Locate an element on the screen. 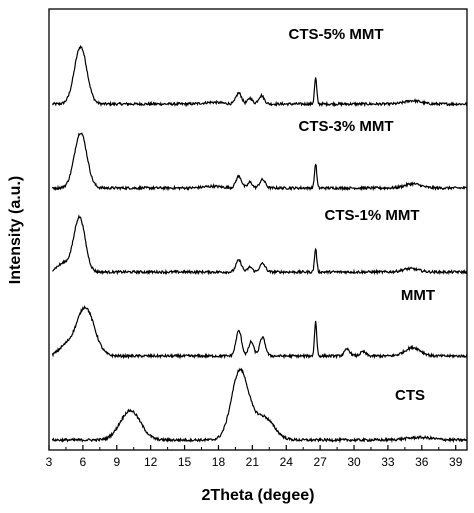 This screenshot has height=513, width=474. x-tick-label: 27 is located at coordinates (320, 462).